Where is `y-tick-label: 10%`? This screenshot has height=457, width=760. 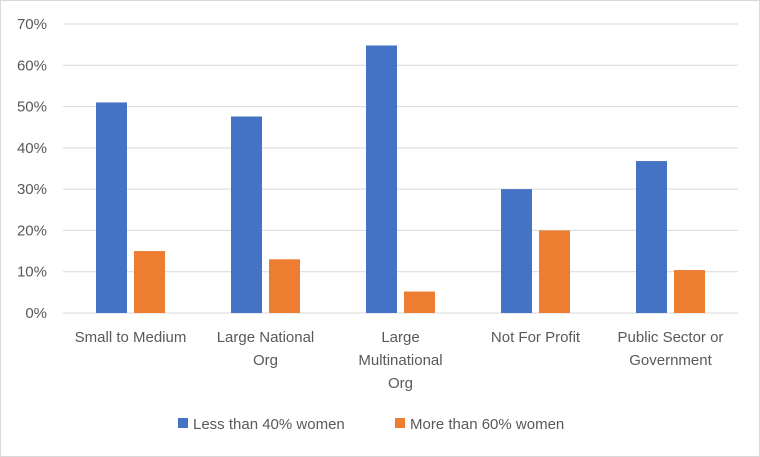 y-tick-label: 10% is located at coordinates (32, 272).